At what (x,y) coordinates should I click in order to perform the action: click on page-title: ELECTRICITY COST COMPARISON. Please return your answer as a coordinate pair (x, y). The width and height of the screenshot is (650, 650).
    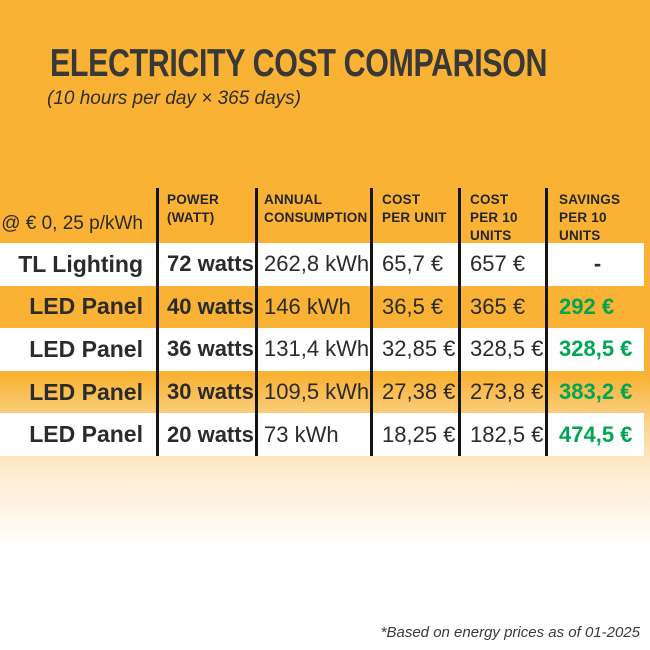
    Looking at the image, I should click on (299, 63).